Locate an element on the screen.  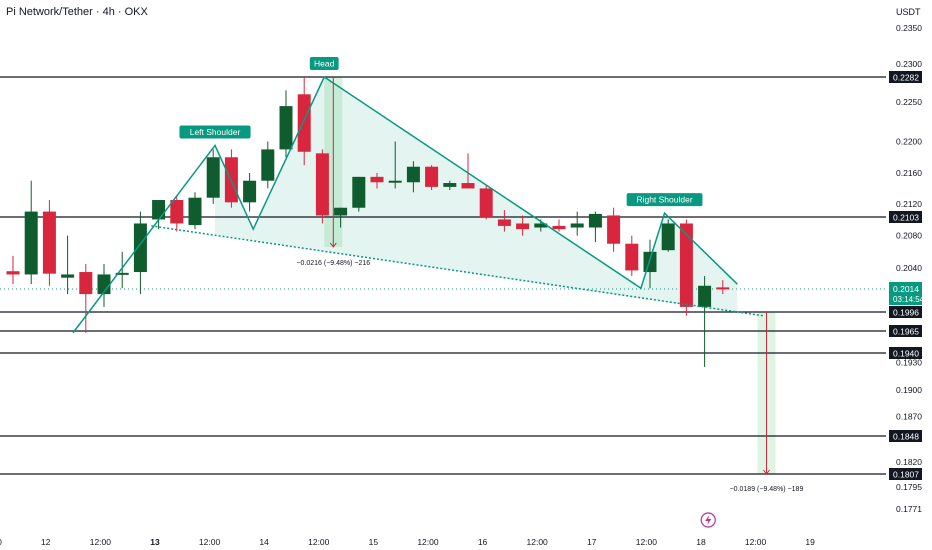
y-tick-label: 0.2120 is located at coordinates (909, 204).